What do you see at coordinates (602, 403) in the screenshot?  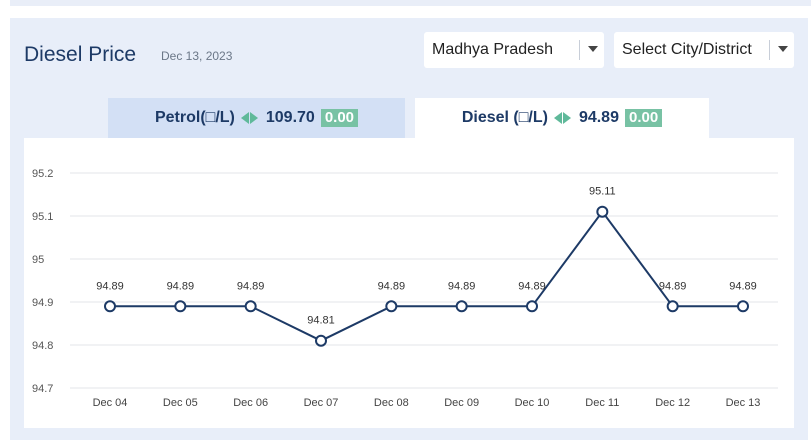 I see `x-tick-label: Dec 11` at bounding box center [602, 403].